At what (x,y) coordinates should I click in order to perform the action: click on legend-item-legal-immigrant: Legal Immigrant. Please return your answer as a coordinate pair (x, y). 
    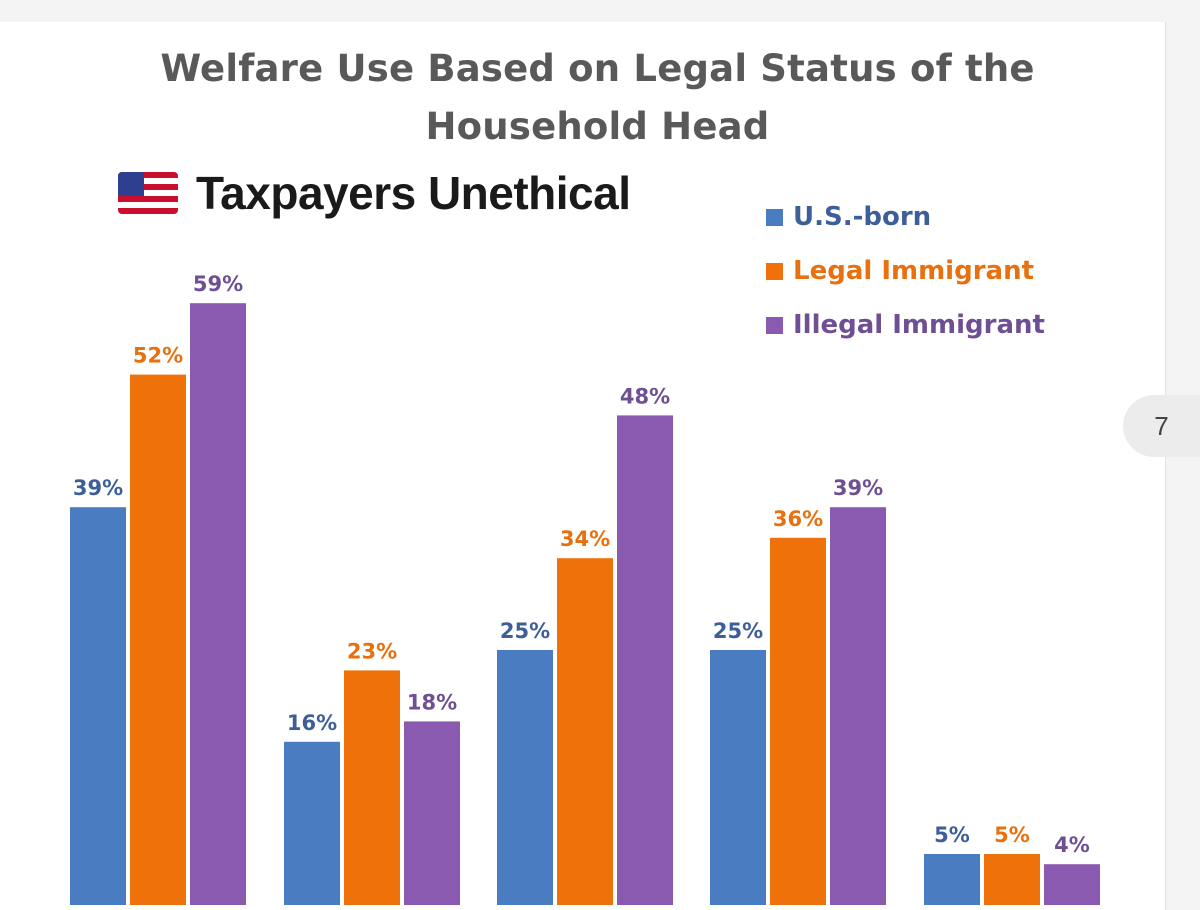
    Looking at the image, I should click on (905, 271).